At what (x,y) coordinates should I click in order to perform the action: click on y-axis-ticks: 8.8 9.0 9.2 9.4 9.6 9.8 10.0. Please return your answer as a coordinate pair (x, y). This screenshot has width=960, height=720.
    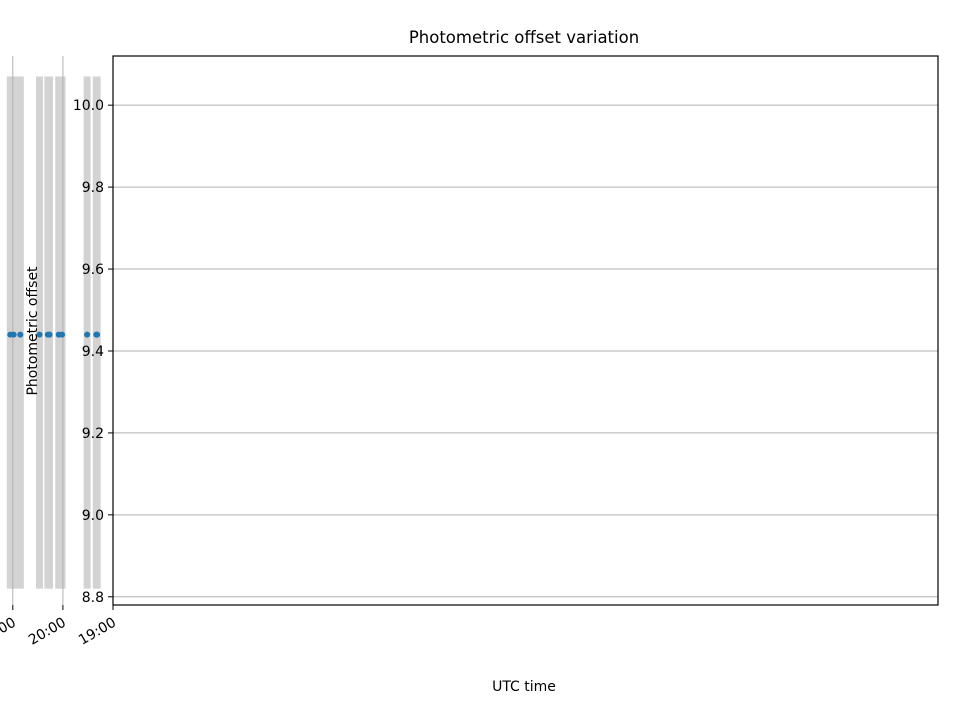
    Looking at the image, I should click on (93, 352).